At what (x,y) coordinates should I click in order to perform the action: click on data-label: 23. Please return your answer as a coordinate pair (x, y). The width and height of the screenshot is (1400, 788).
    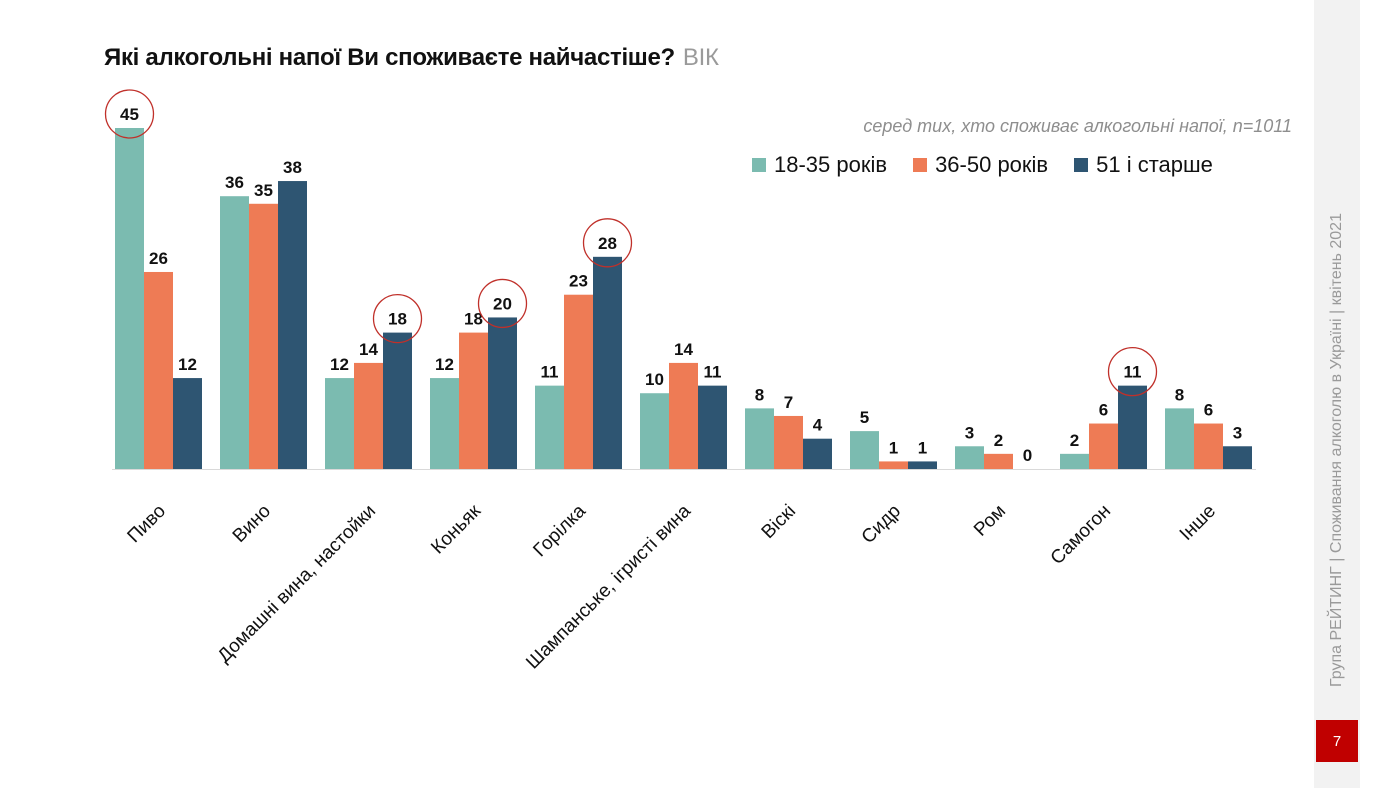
    Looking at the image, I should click on (578, 281).